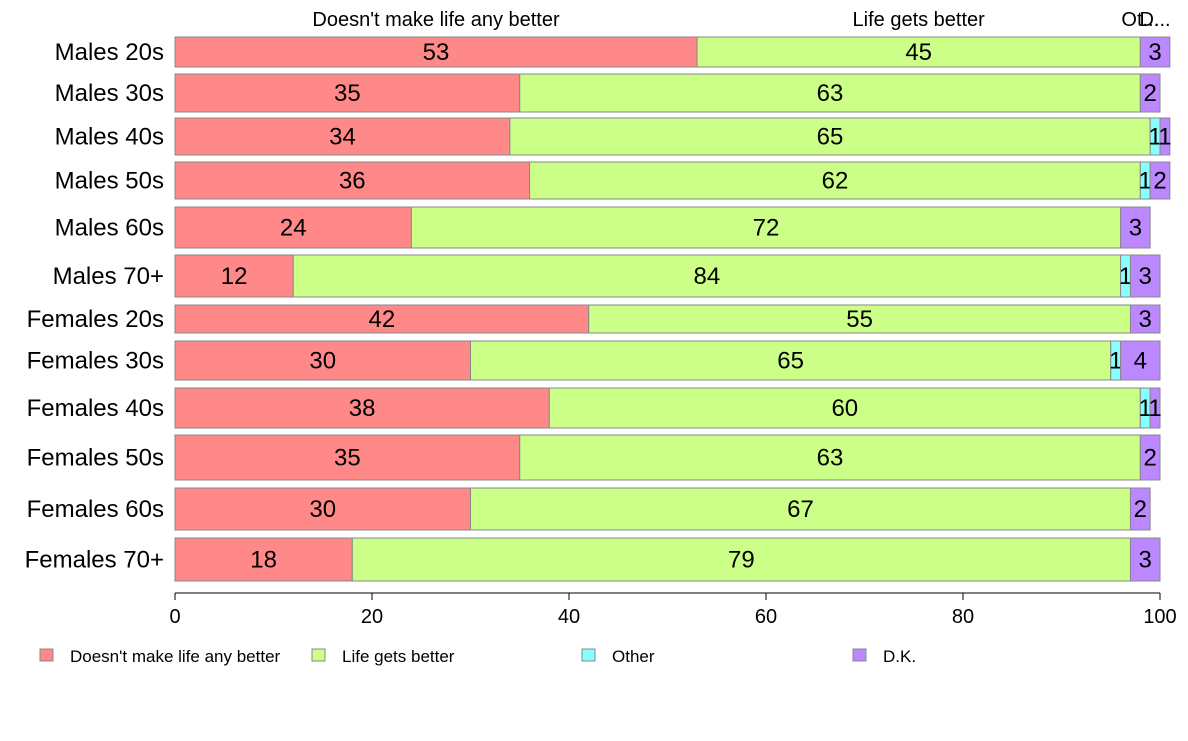 This screenshot has width=1188, height=741. I want to click on top-series-label-0: Doesn't make life any better, so click(436, 20).